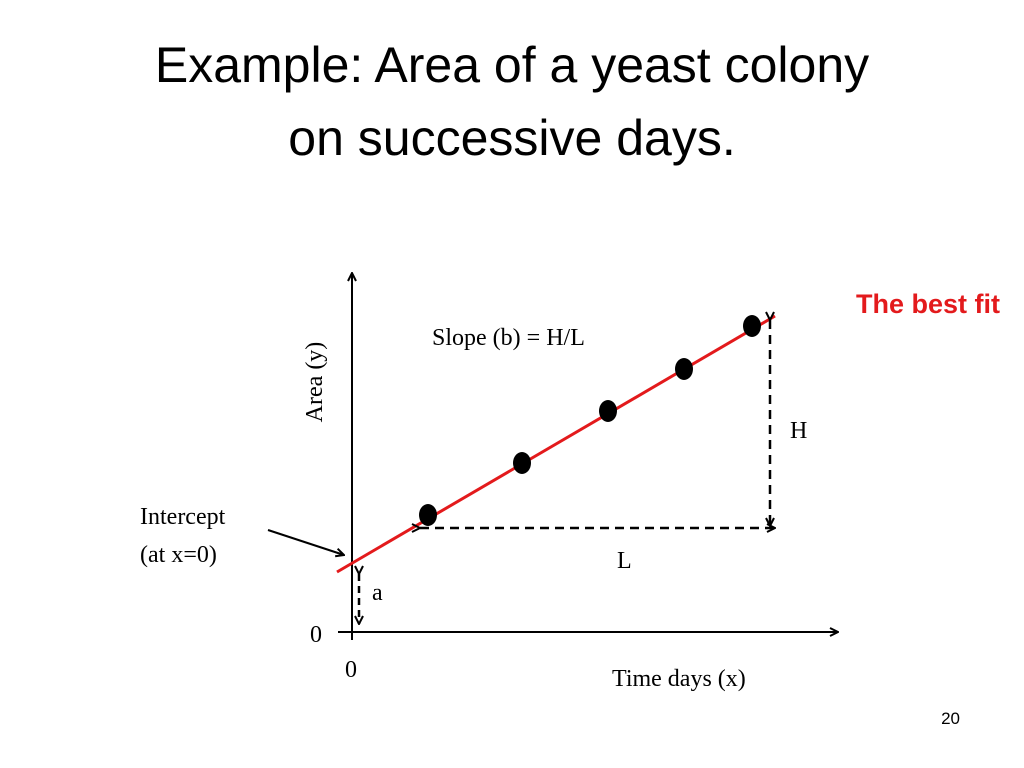 The width and height of the screenshot is (1024, 768). I want to click on intercept-arrow, so click(305, 542).